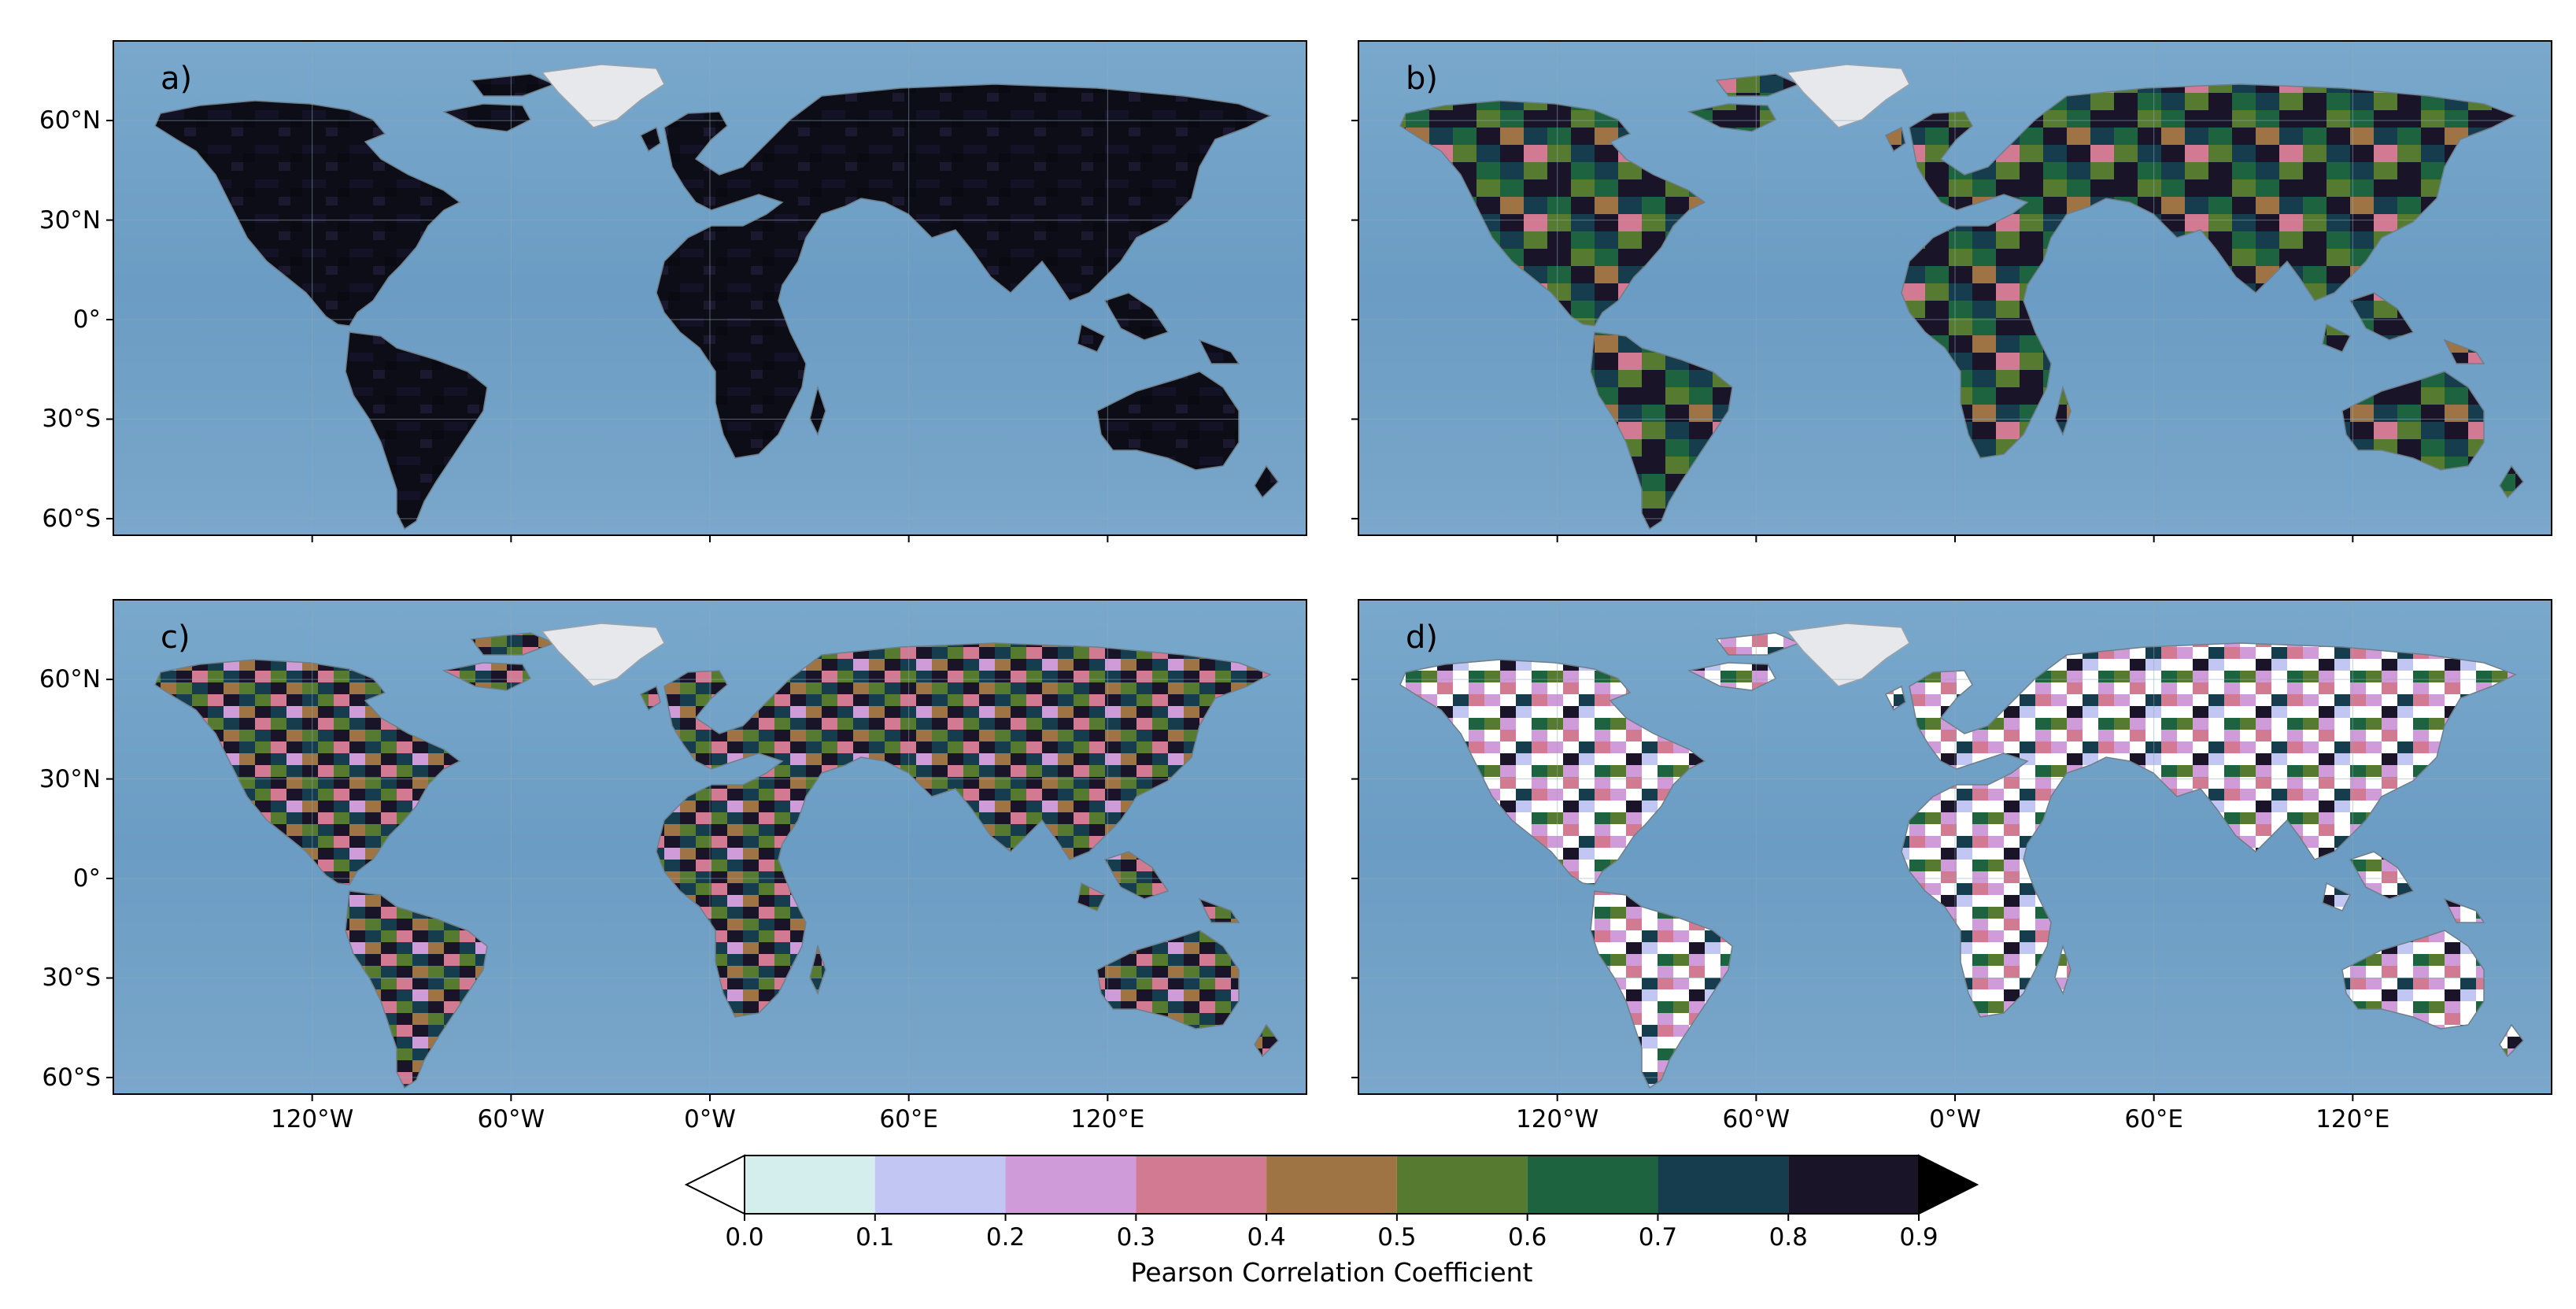 Image resolution: width=2576 pixels, height=1309 pixels. What do you see at coordinates (1658, 1237) in the screenshot?
I see `colorbar-tick-label: 0.7` at bounding box center [1658, 1237].